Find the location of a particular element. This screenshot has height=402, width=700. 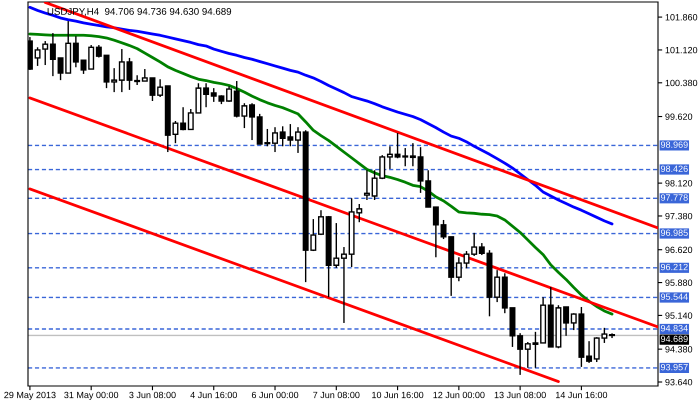

y-tick-label: 97.380 is located at coordinates (678, 216).